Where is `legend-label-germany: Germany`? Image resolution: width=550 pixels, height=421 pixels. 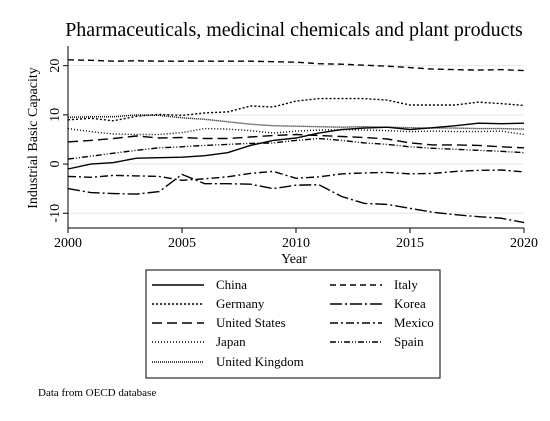 legend-label-germany: Germany is located at coordinates (240, 303).